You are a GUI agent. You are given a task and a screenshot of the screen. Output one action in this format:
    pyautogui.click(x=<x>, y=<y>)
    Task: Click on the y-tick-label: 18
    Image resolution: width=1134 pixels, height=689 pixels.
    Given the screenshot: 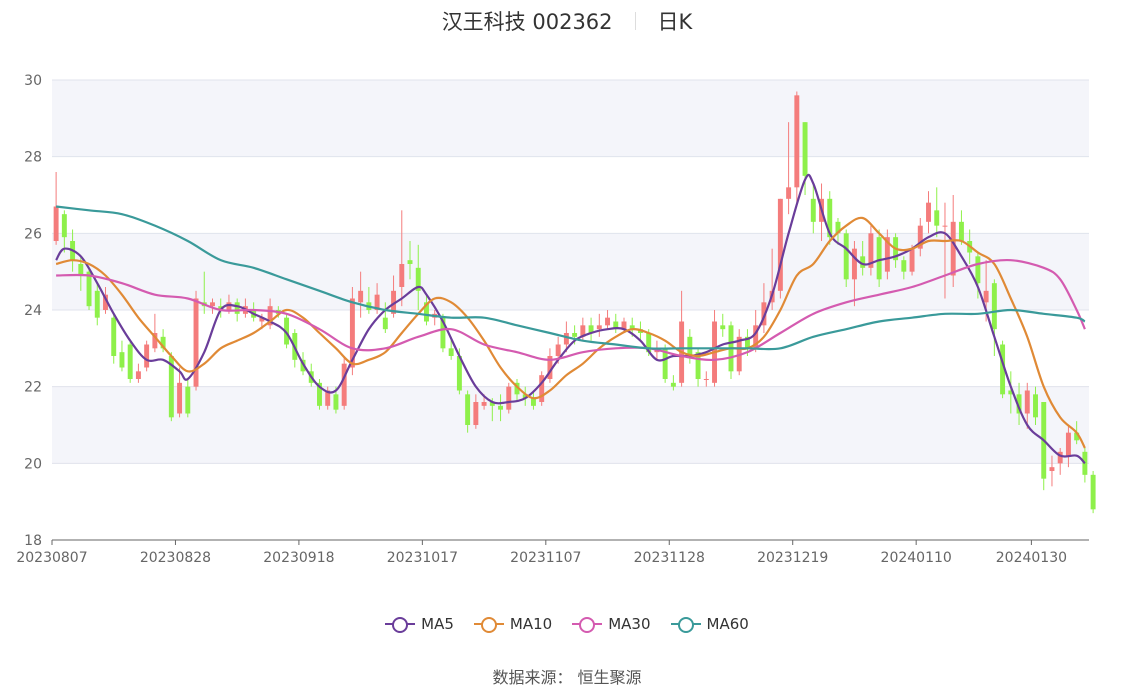 What is the action you would take?
    pyautogui.click(x=33, y=541)
    